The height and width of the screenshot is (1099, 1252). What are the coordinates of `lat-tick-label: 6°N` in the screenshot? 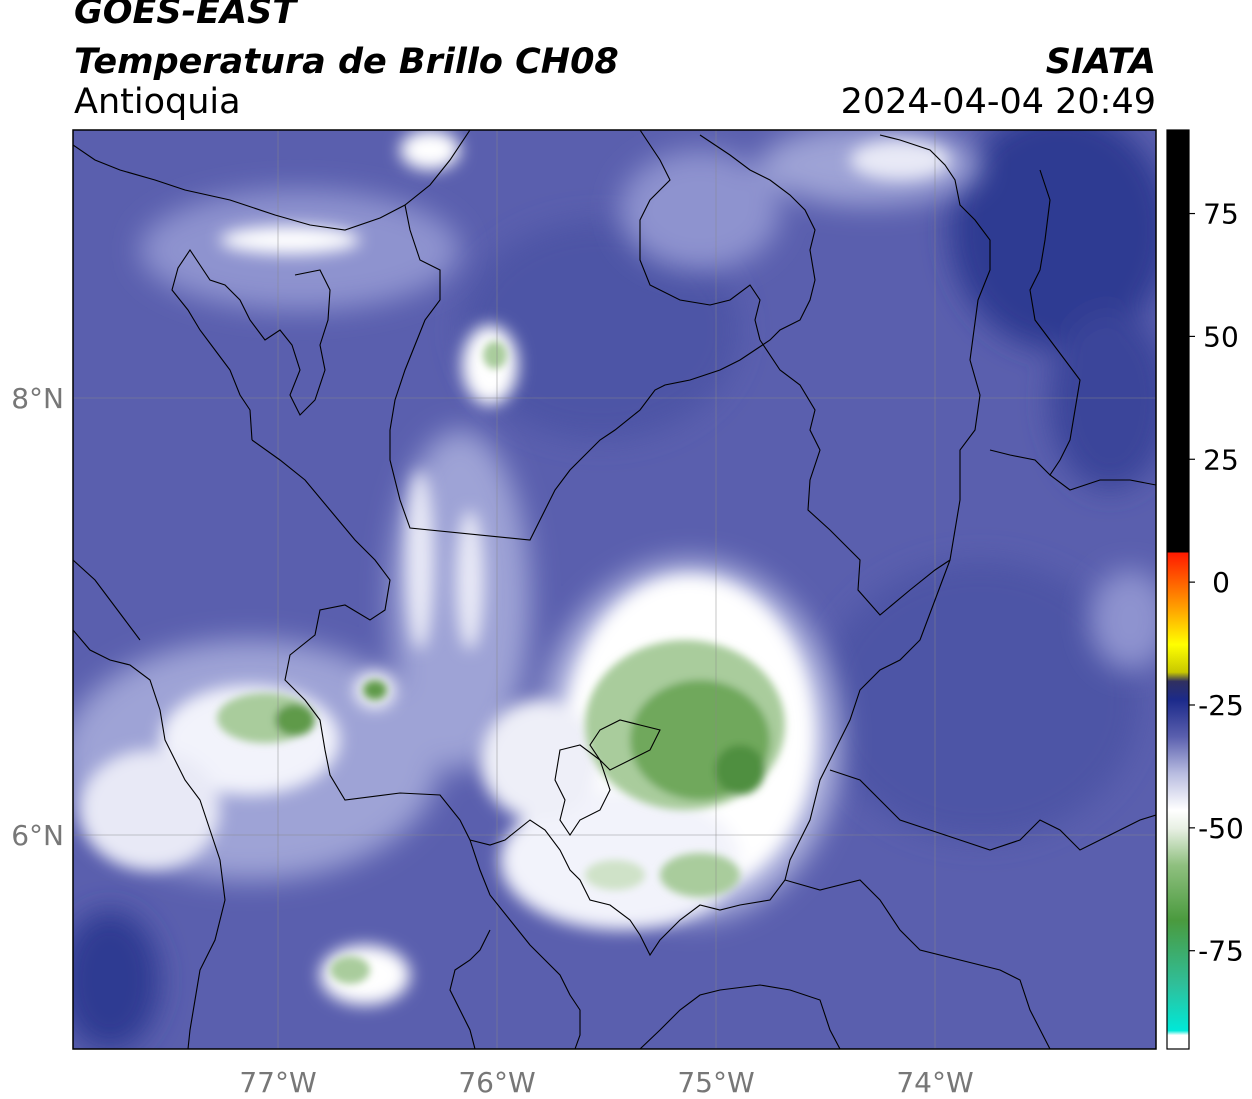 It's located at (37, 835).